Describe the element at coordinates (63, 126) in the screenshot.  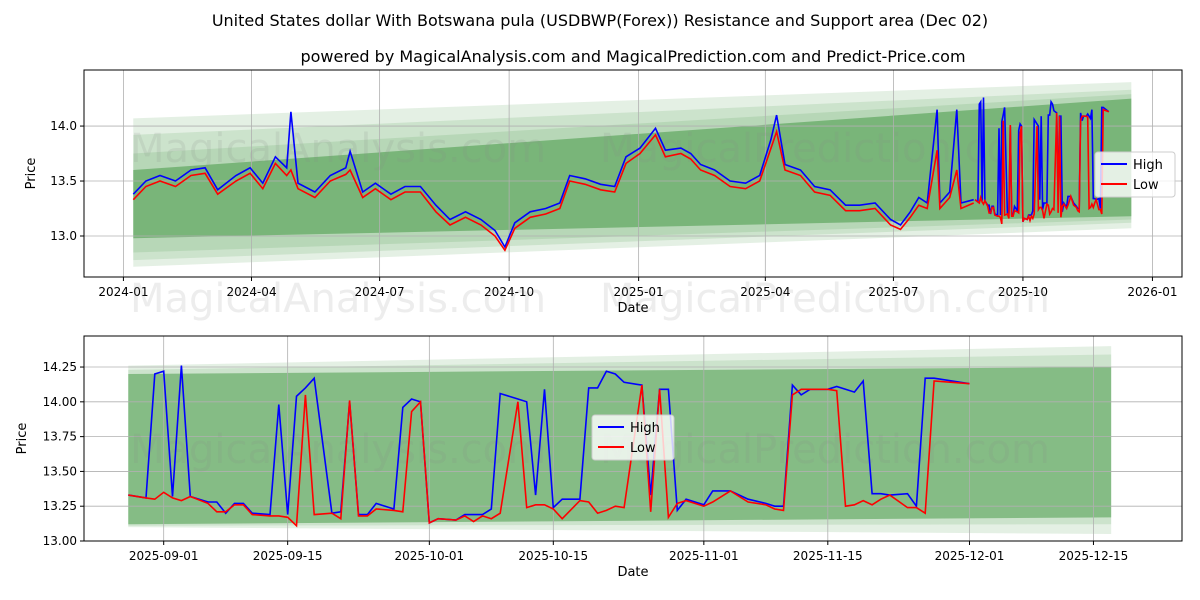
I see `y-tick-label: 14.0` at that location.